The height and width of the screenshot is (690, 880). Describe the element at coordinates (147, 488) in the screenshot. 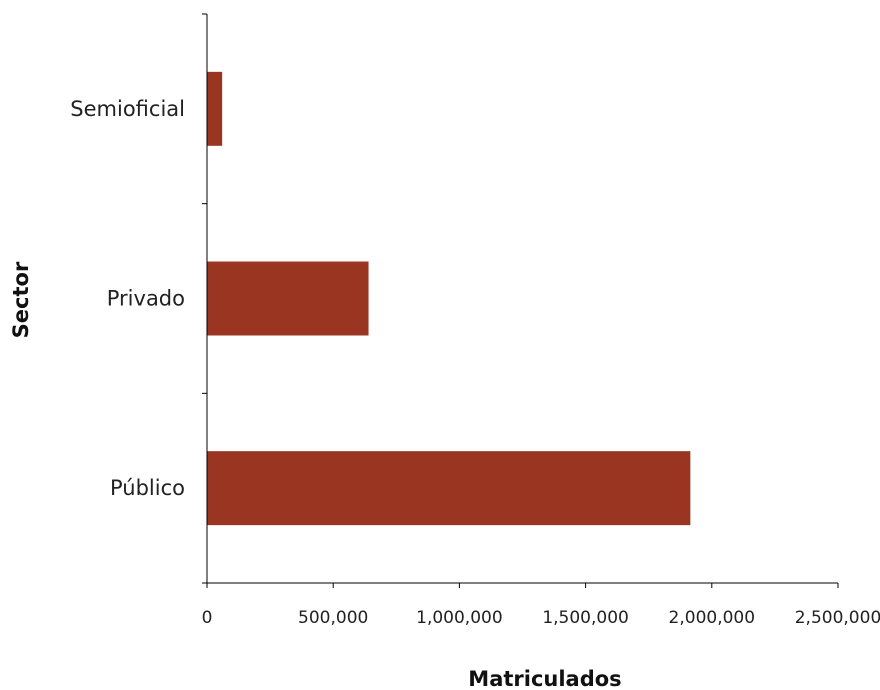

I see `category-label: Público` at that location.